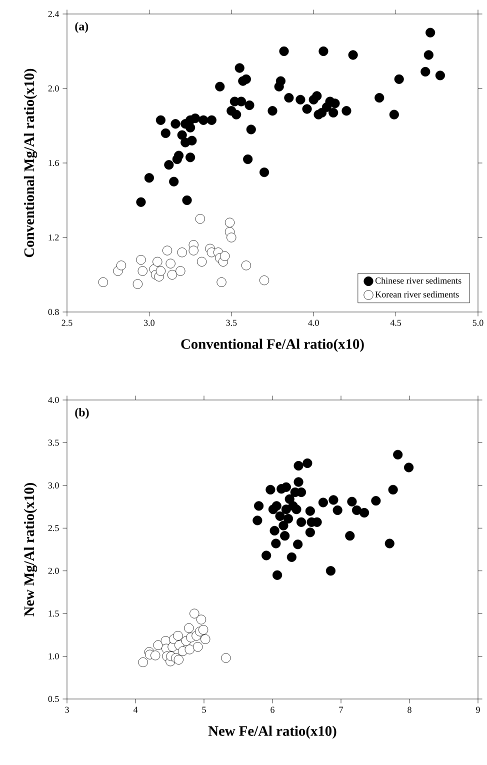  What do you see at coordinates (410, 709) in the screenshot?
I see `x-tick-label: 8` at bounding box center [410, 709].